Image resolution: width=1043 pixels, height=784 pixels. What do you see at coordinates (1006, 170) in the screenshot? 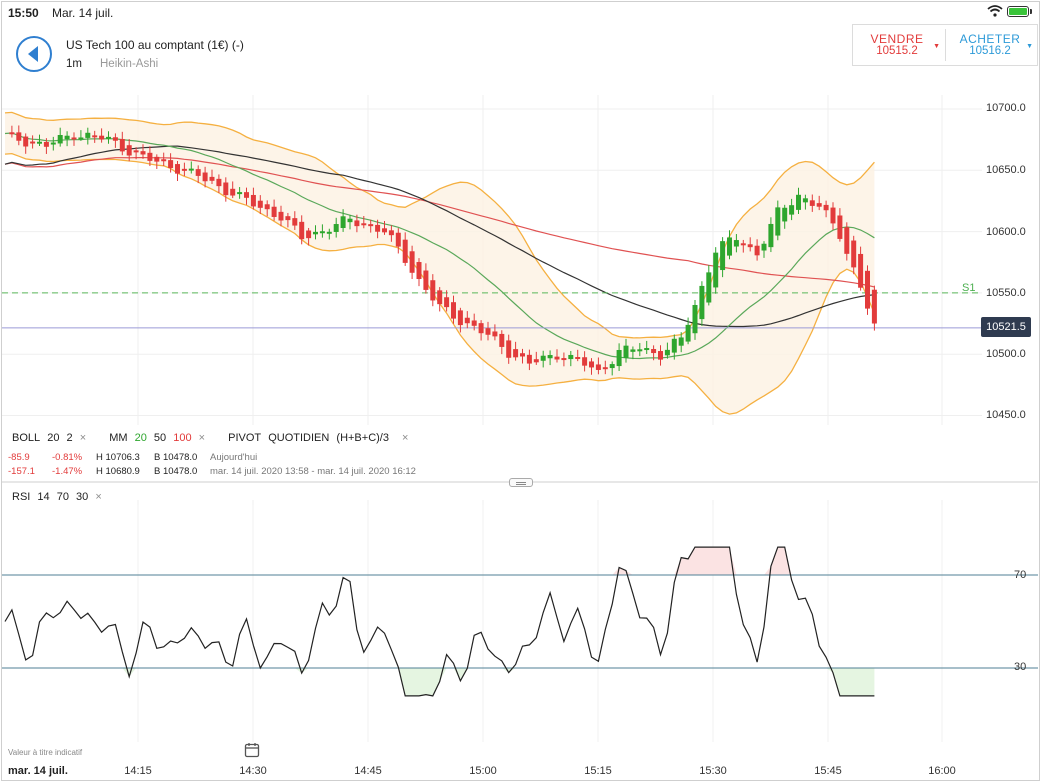
I see `price-tick: 10650.0` at bounding box center [1006, 170].